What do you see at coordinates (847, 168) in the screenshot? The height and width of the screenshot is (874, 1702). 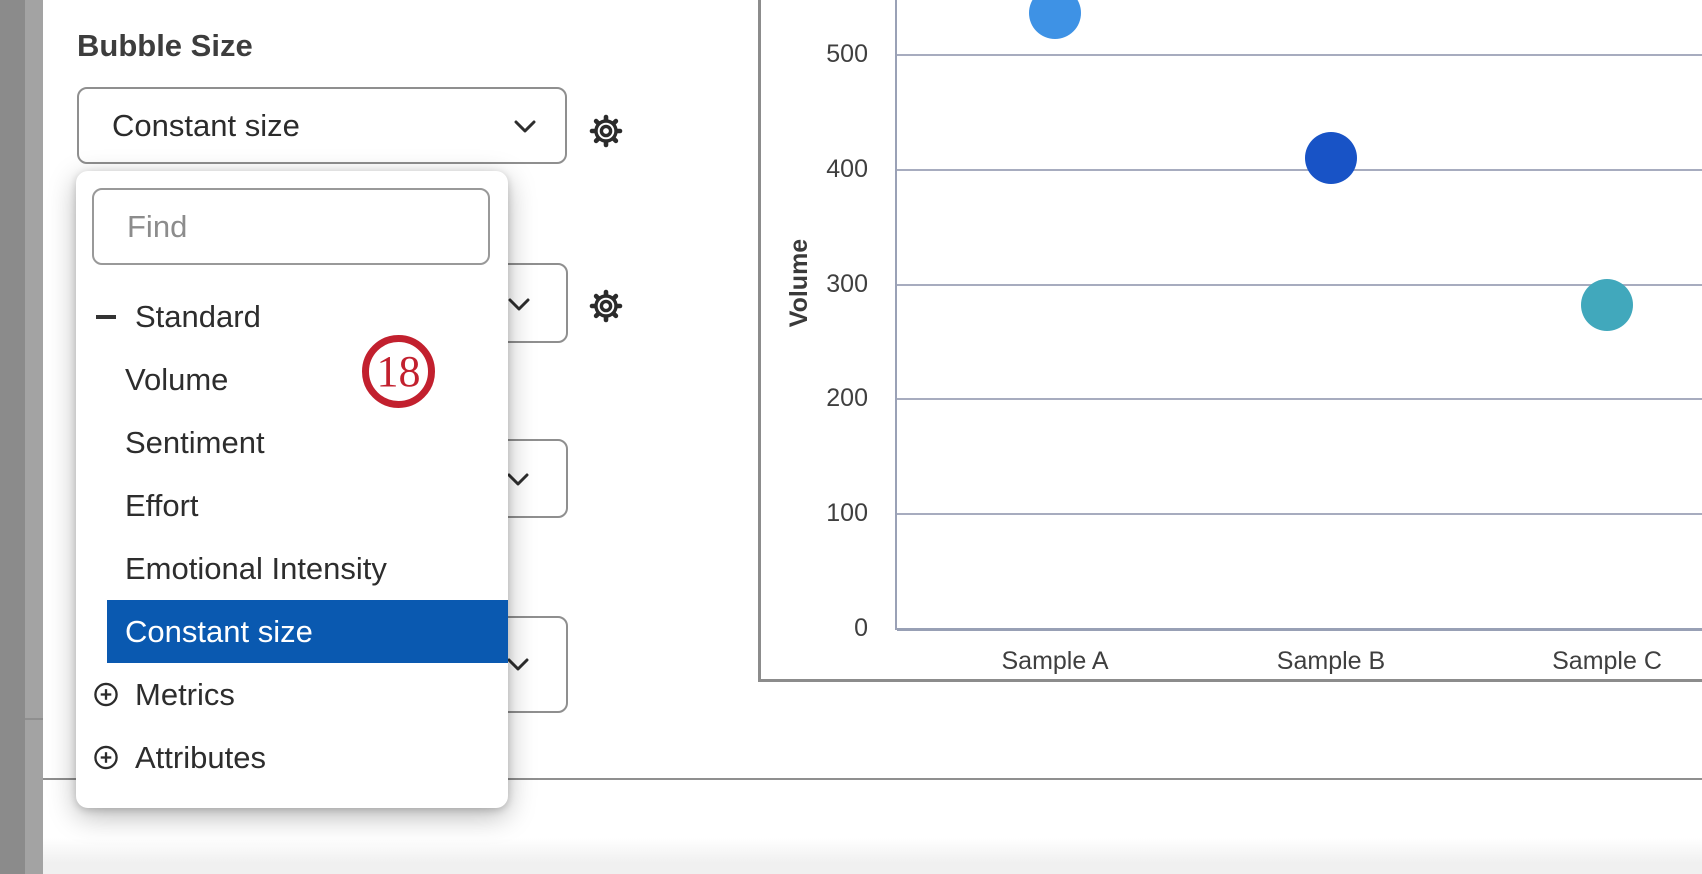 I see `y-tick-400: 400` at bounding box center [847, 168].